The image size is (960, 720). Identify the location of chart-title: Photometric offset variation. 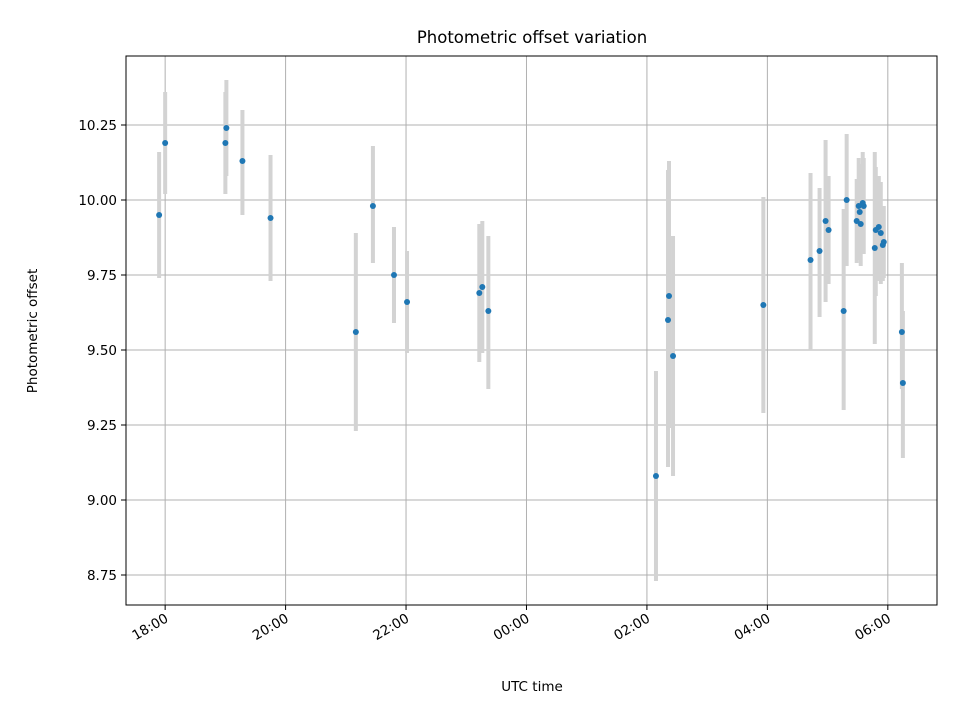
(532, 37).